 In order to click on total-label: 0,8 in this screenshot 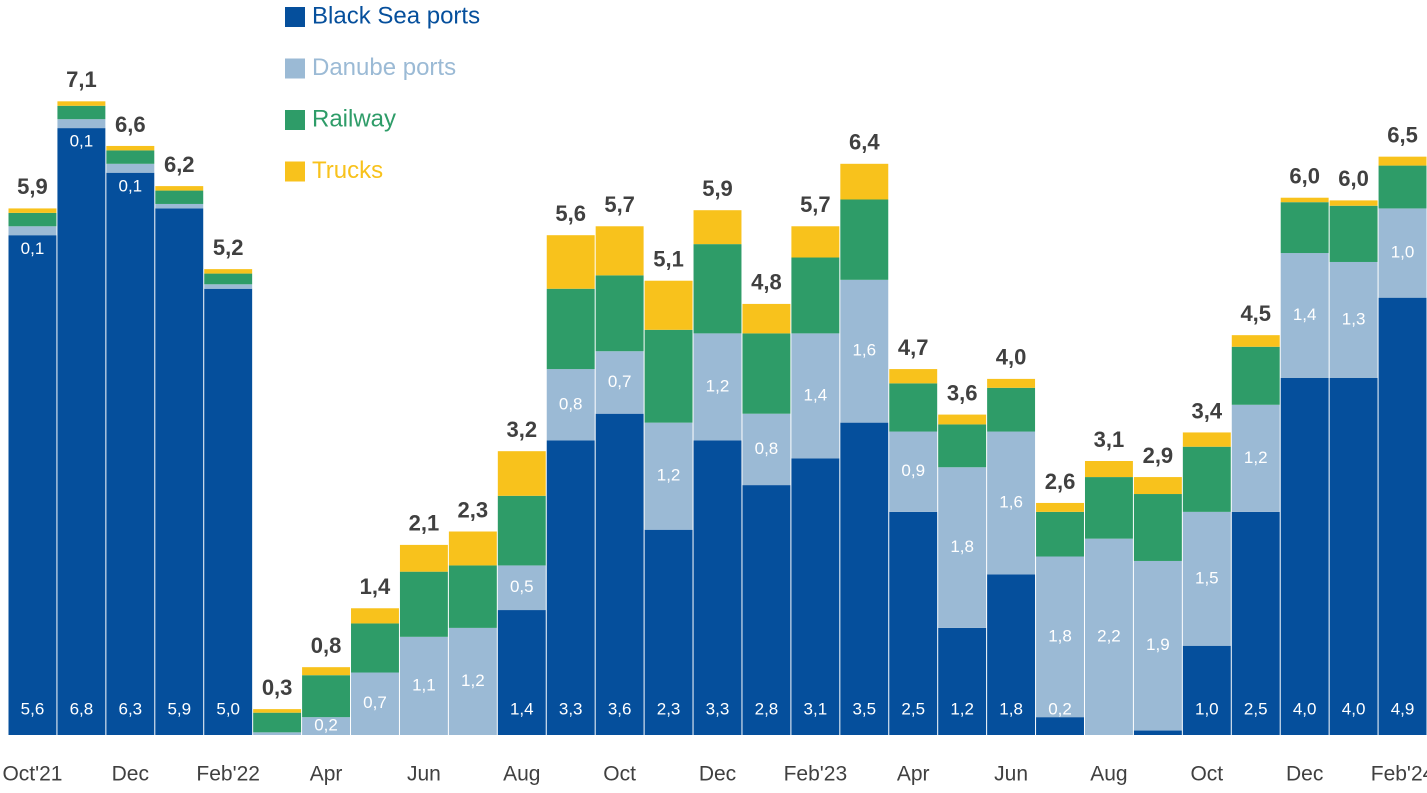, I will do `click(326, 645)`.